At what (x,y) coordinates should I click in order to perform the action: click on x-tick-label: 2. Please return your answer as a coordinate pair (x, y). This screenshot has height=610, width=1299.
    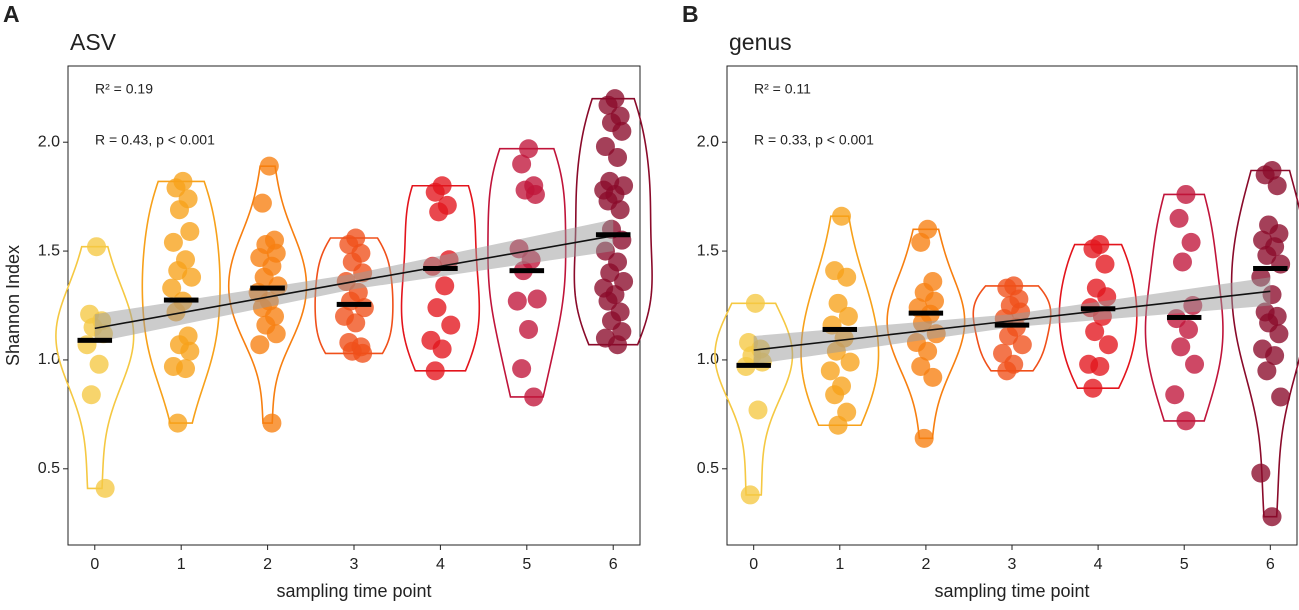
    Looking at the image, I should click on (925, 564).